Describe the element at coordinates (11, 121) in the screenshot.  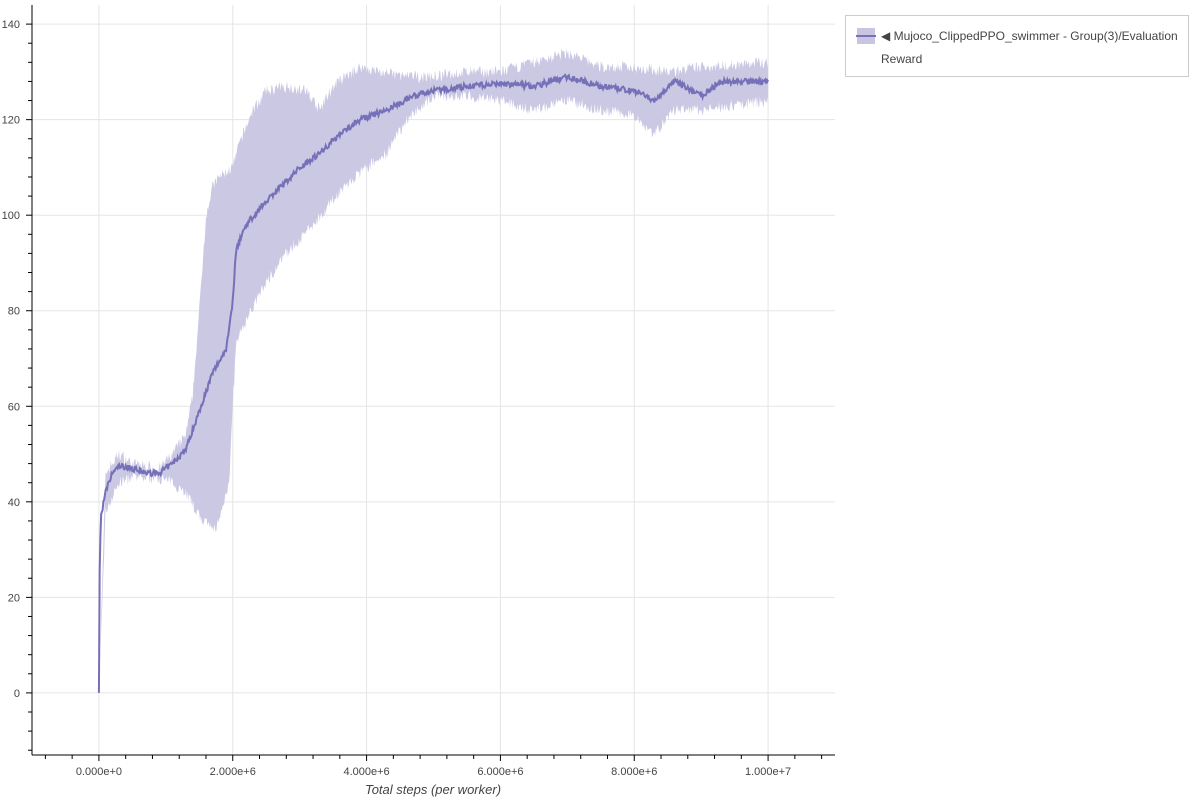
I see `y-tick-label: 120` at that location.